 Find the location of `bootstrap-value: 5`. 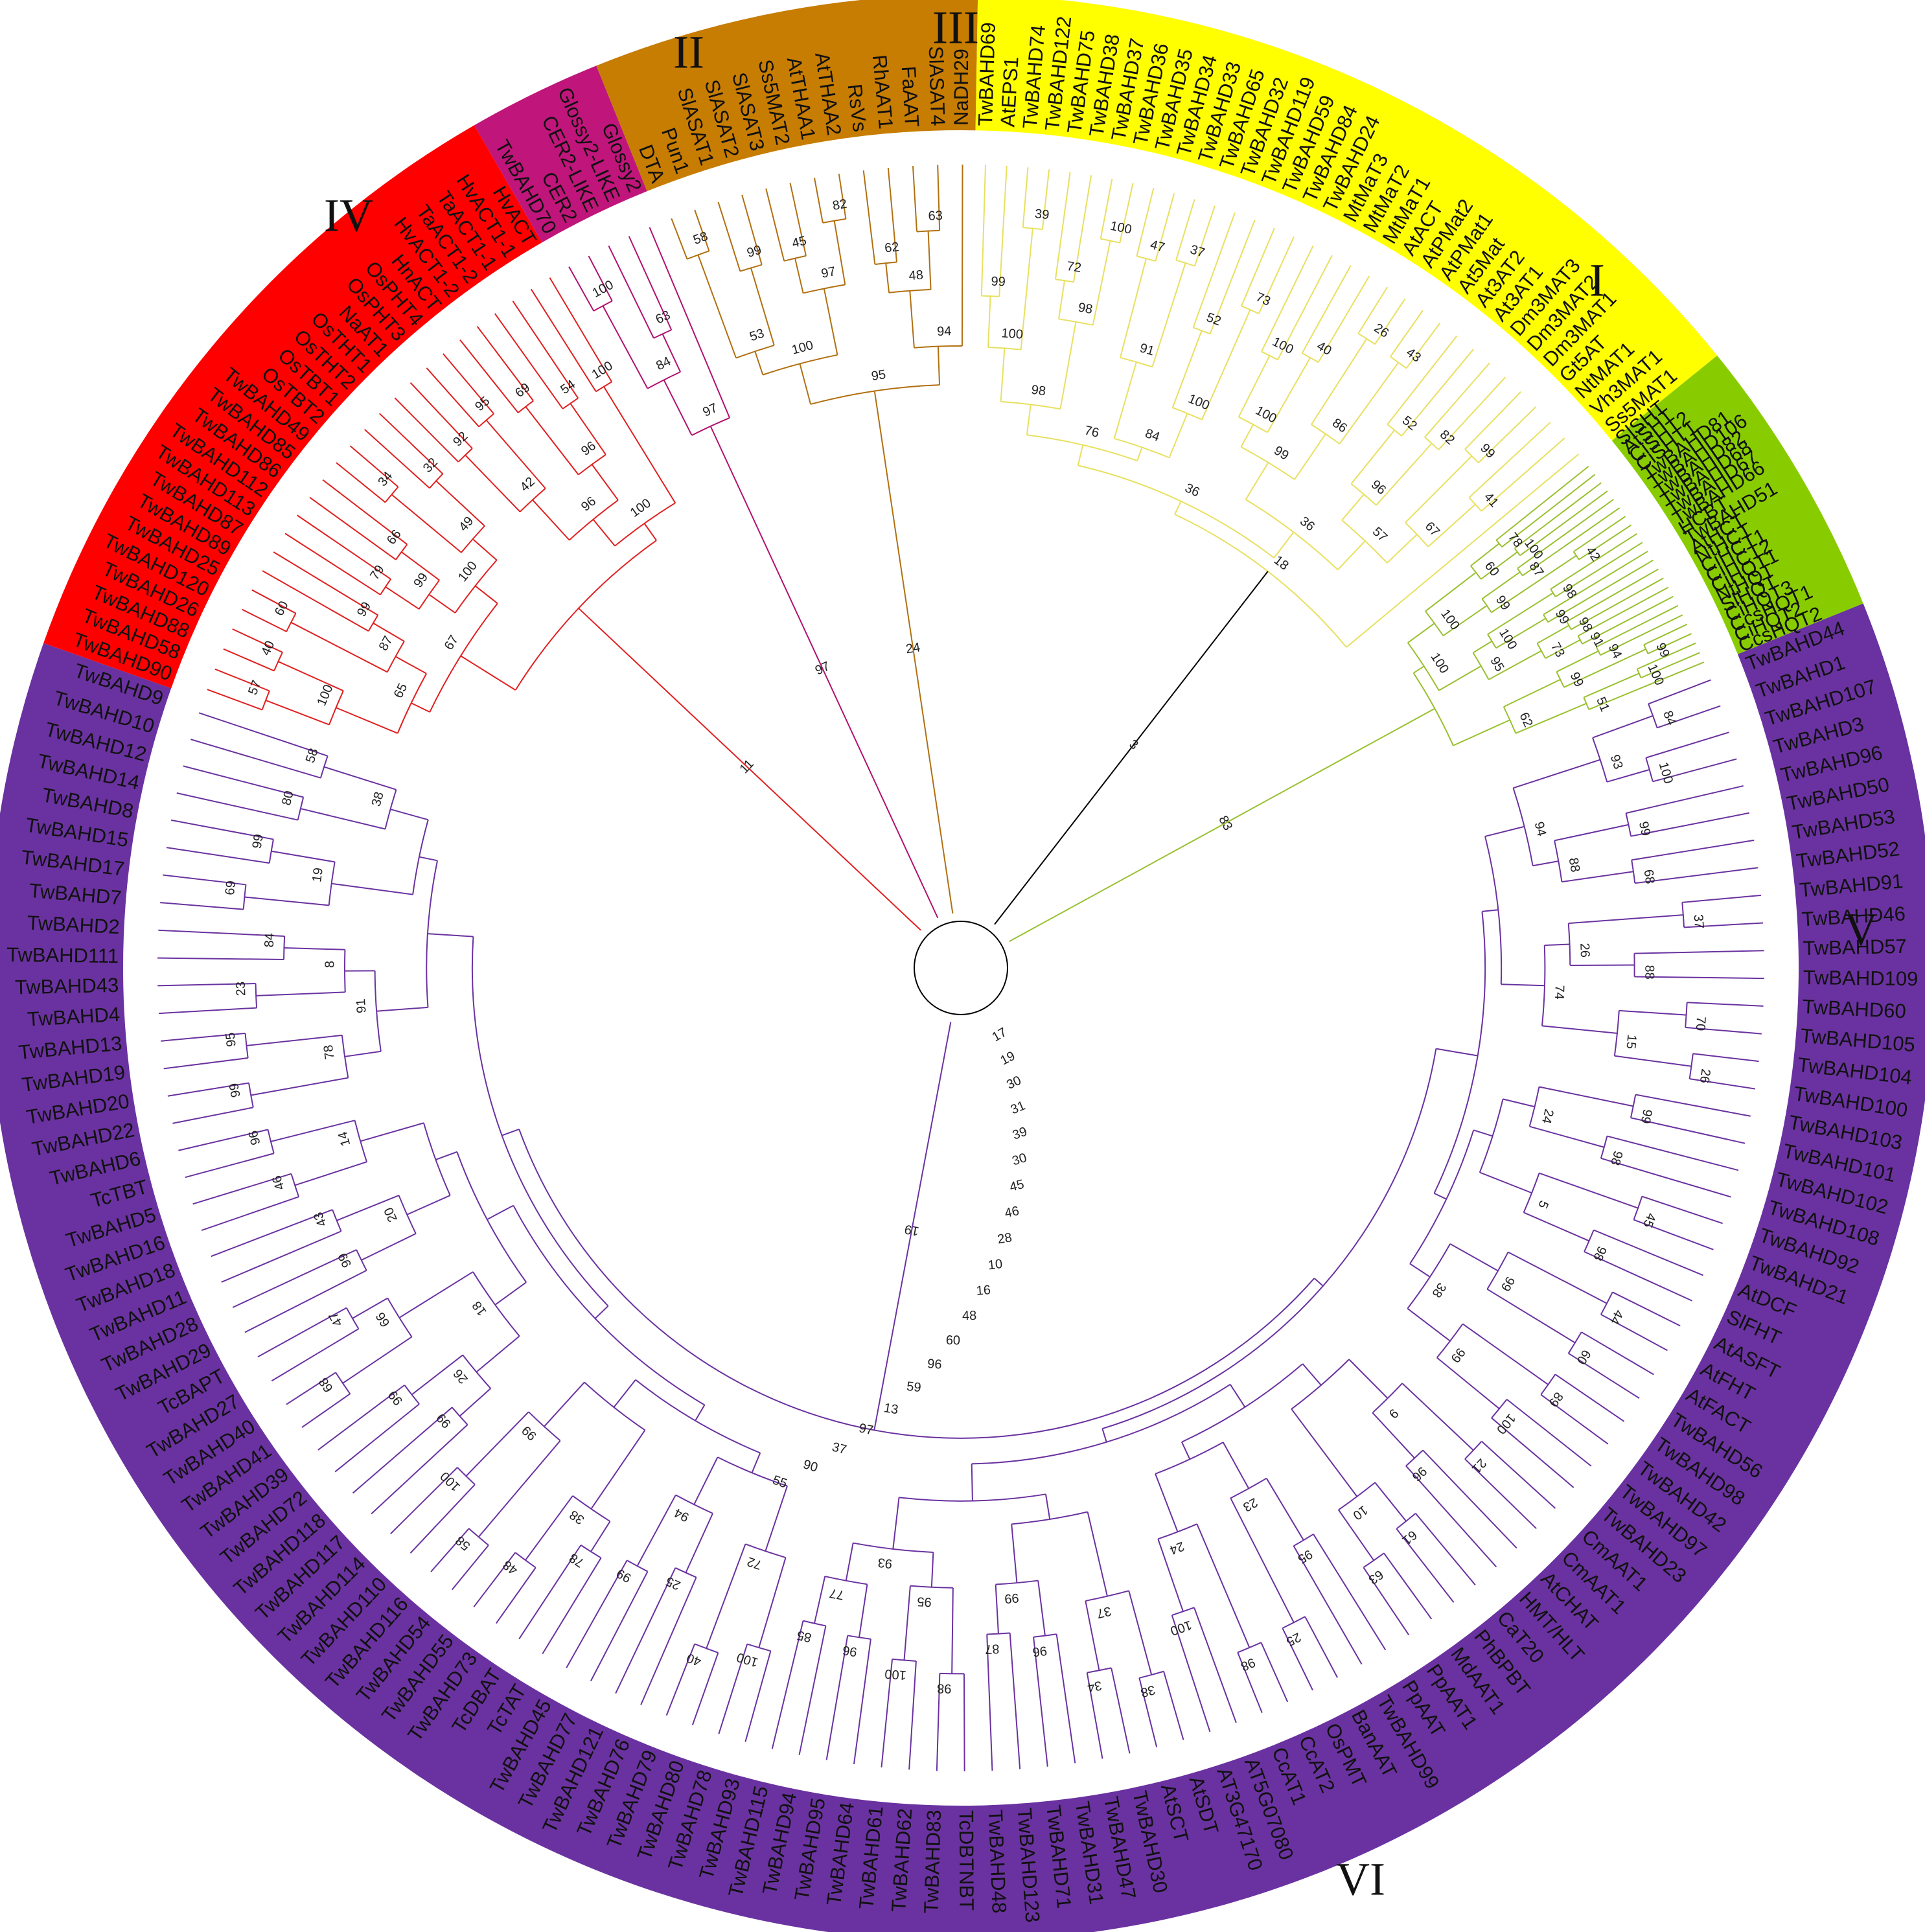

bootstrap-value: 5 is located at coordinates (1543, 1204).